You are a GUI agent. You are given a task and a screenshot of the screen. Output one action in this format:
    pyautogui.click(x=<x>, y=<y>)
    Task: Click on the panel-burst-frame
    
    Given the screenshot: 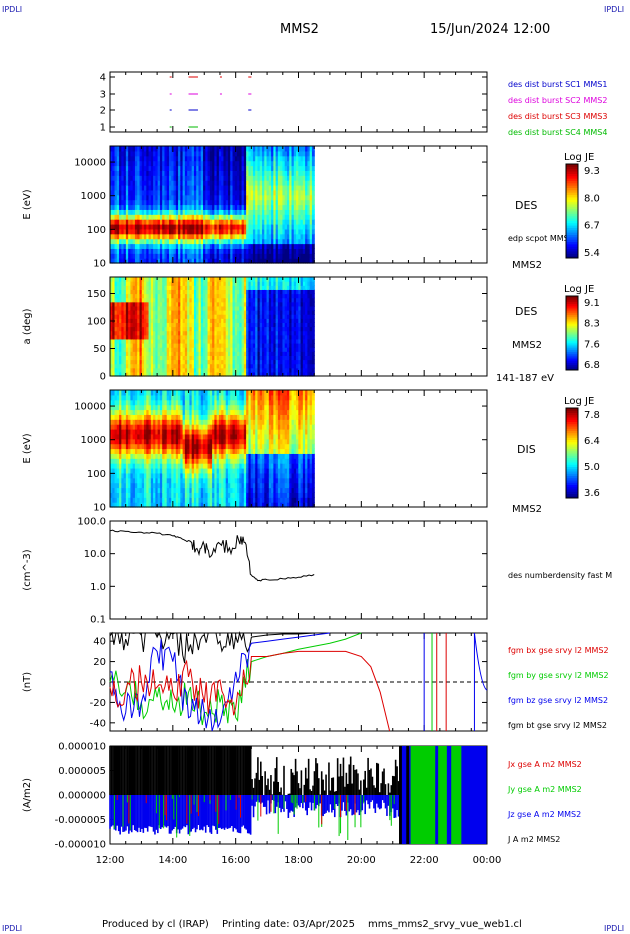 What is the action you would take?
    pyautogui.click(x=298, y=102)
    